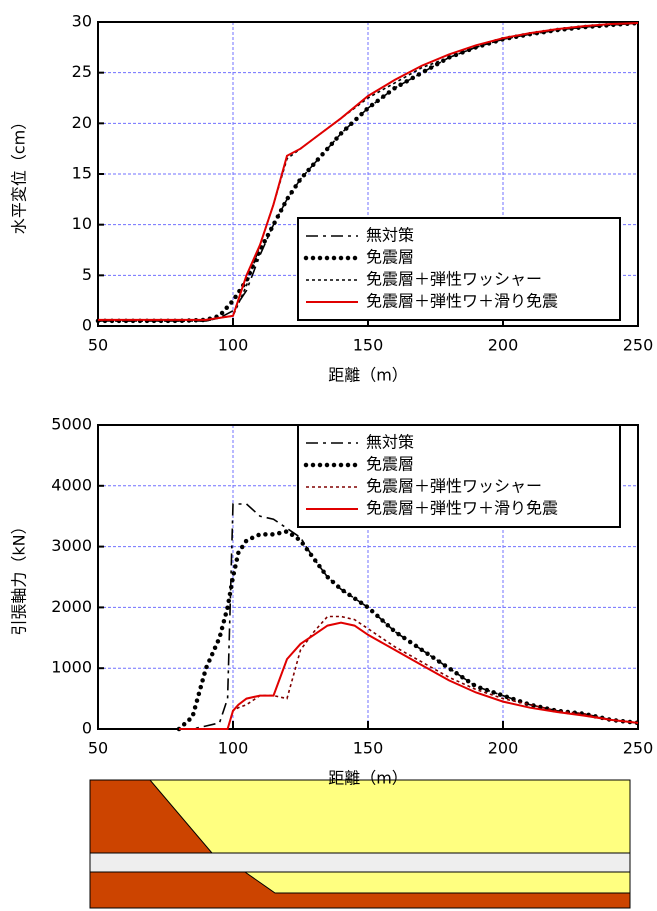 The image size is (657, 911). Describe the element at coordinates (71, 484) in the screenshot. I see `y-tick-label: 4000` at that location.